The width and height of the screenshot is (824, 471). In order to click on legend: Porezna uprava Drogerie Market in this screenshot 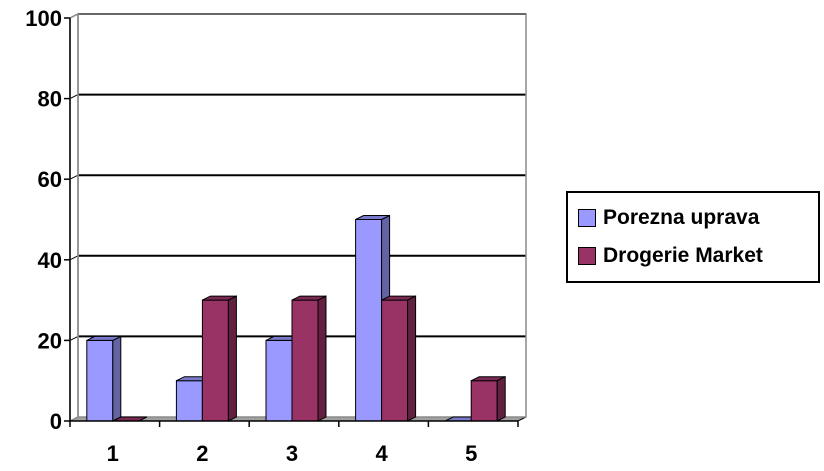, I will do `click(693, 237)`.